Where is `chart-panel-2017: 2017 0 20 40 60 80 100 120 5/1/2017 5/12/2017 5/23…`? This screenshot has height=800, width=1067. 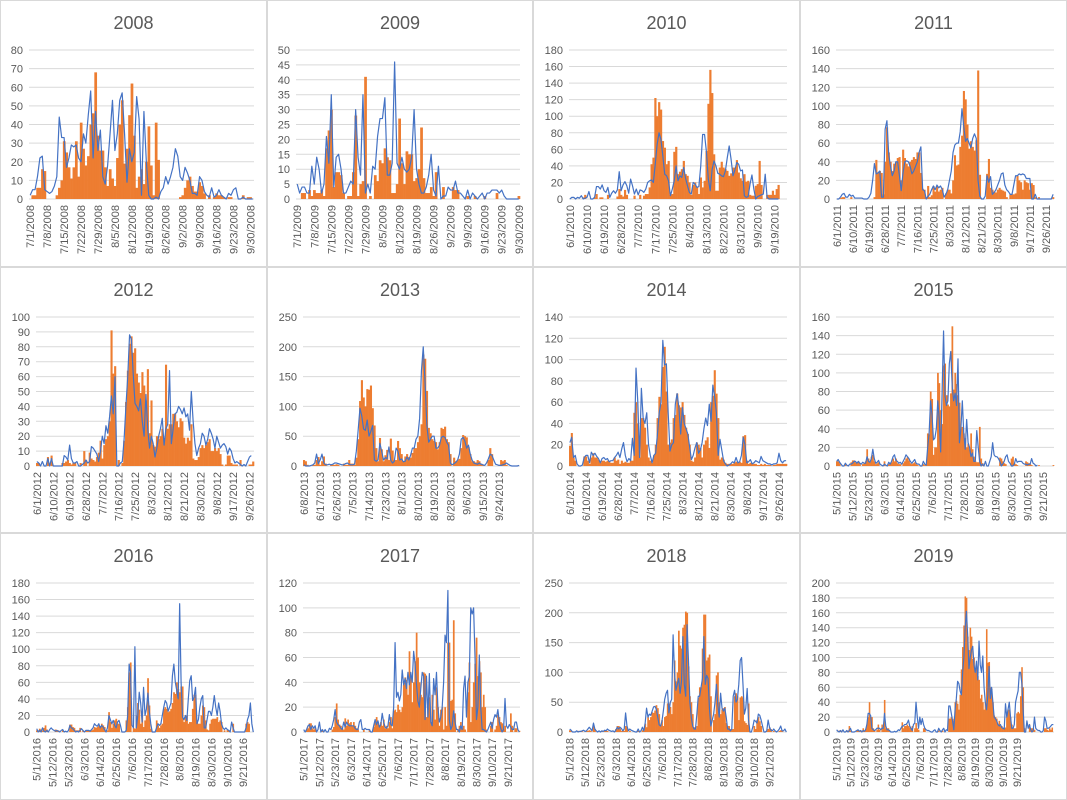
chart-panel-2017: 2017 0 20 40 60 80 100 120 5/1/2017 5/12/2017 5/23… is located at coordinates (400, 666).